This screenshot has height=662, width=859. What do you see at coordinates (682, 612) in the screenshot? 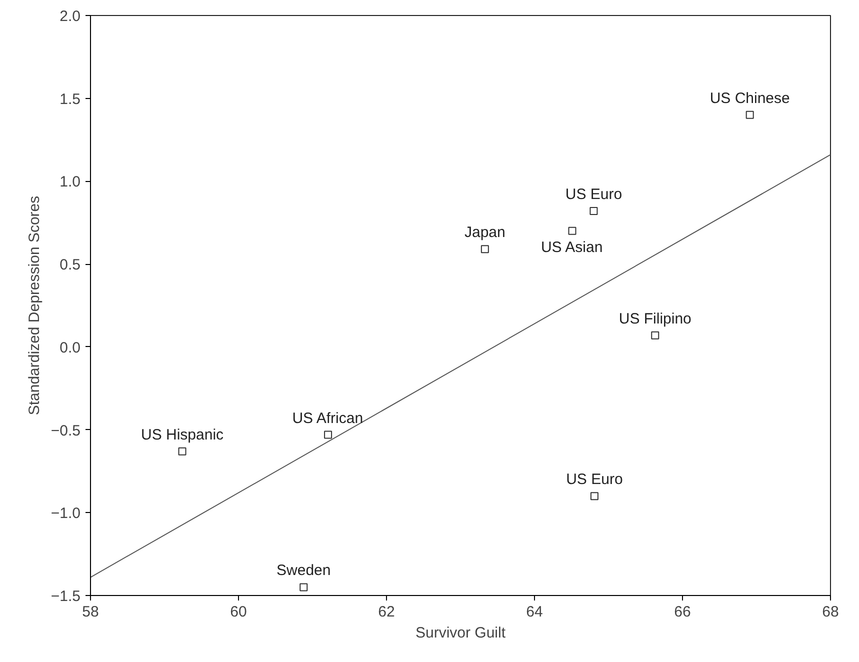
I see `x-tick-label: 66` at bounding box center [682, 612].